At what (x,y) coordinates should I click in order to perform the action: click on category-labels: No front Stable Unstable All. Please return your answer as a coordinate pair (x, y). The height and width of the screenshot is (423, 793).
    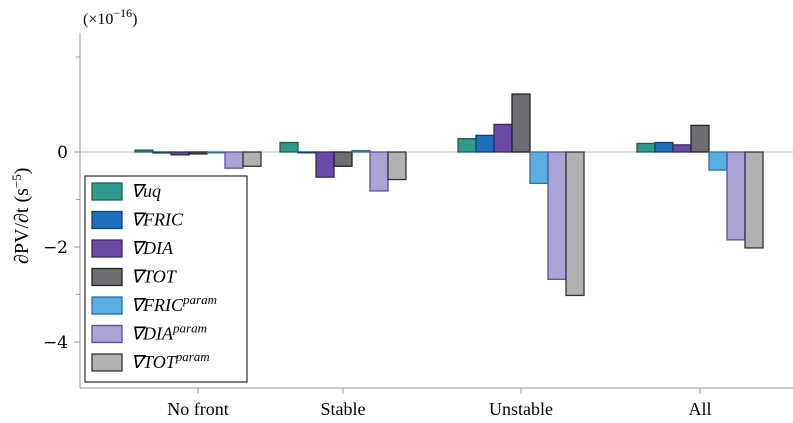
    Looking at the image, I should click on (439, 403).